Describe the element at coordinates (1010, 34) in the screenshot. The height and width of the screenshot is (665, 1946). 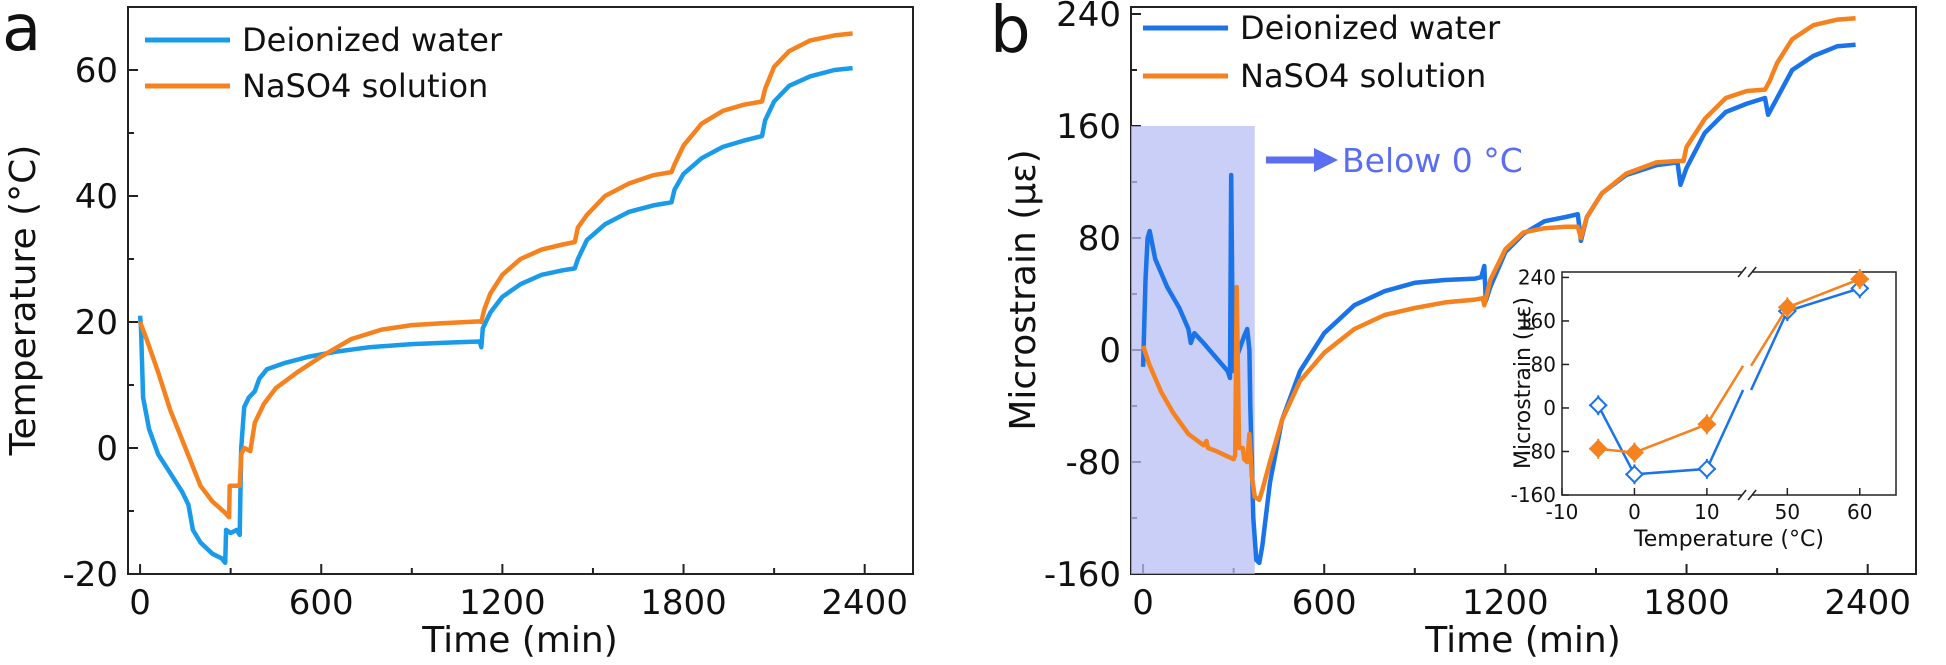
I see `panel-b-label: b` at that location.